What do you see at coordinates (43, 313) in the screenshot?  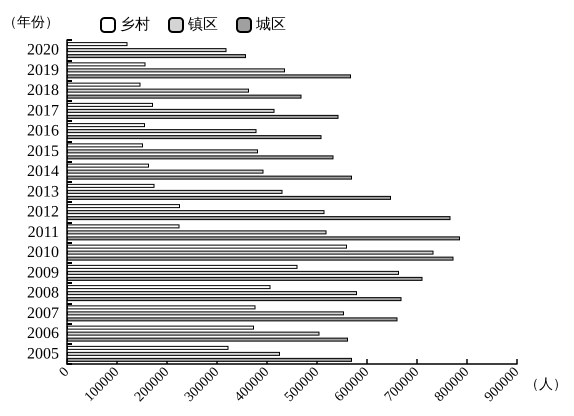 I see `y-tick-label: 2007` at bounding box center [43, 313].